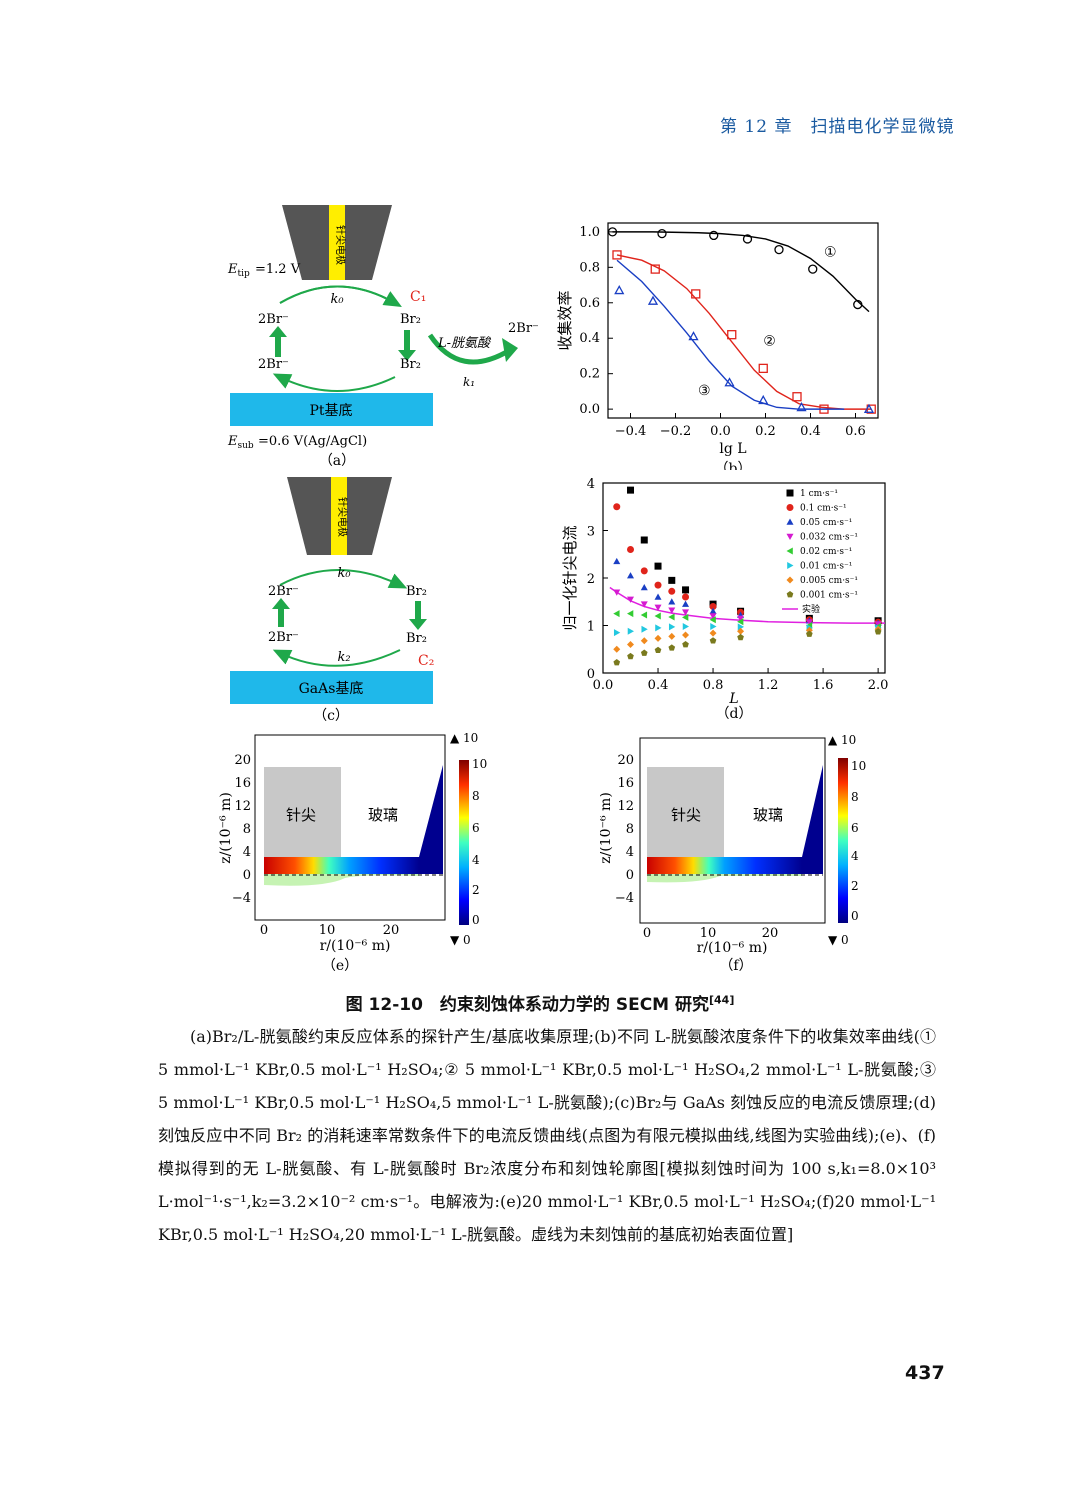  I want to click on concentration-field, so click(341, 865).